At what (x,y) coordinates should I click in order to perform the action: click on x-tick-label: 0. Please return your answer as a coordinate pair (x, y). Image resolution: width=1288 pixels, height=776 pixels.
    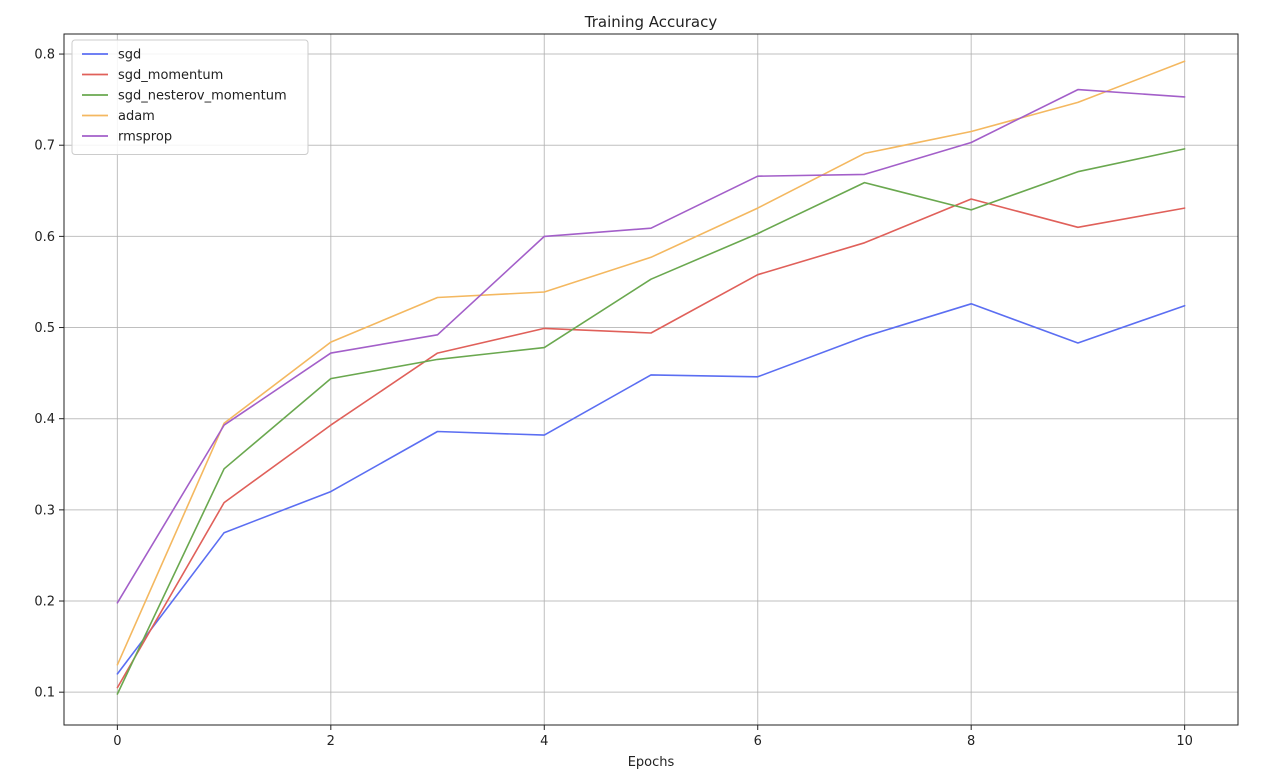
    Looking at the image, I should click on (117, 741).